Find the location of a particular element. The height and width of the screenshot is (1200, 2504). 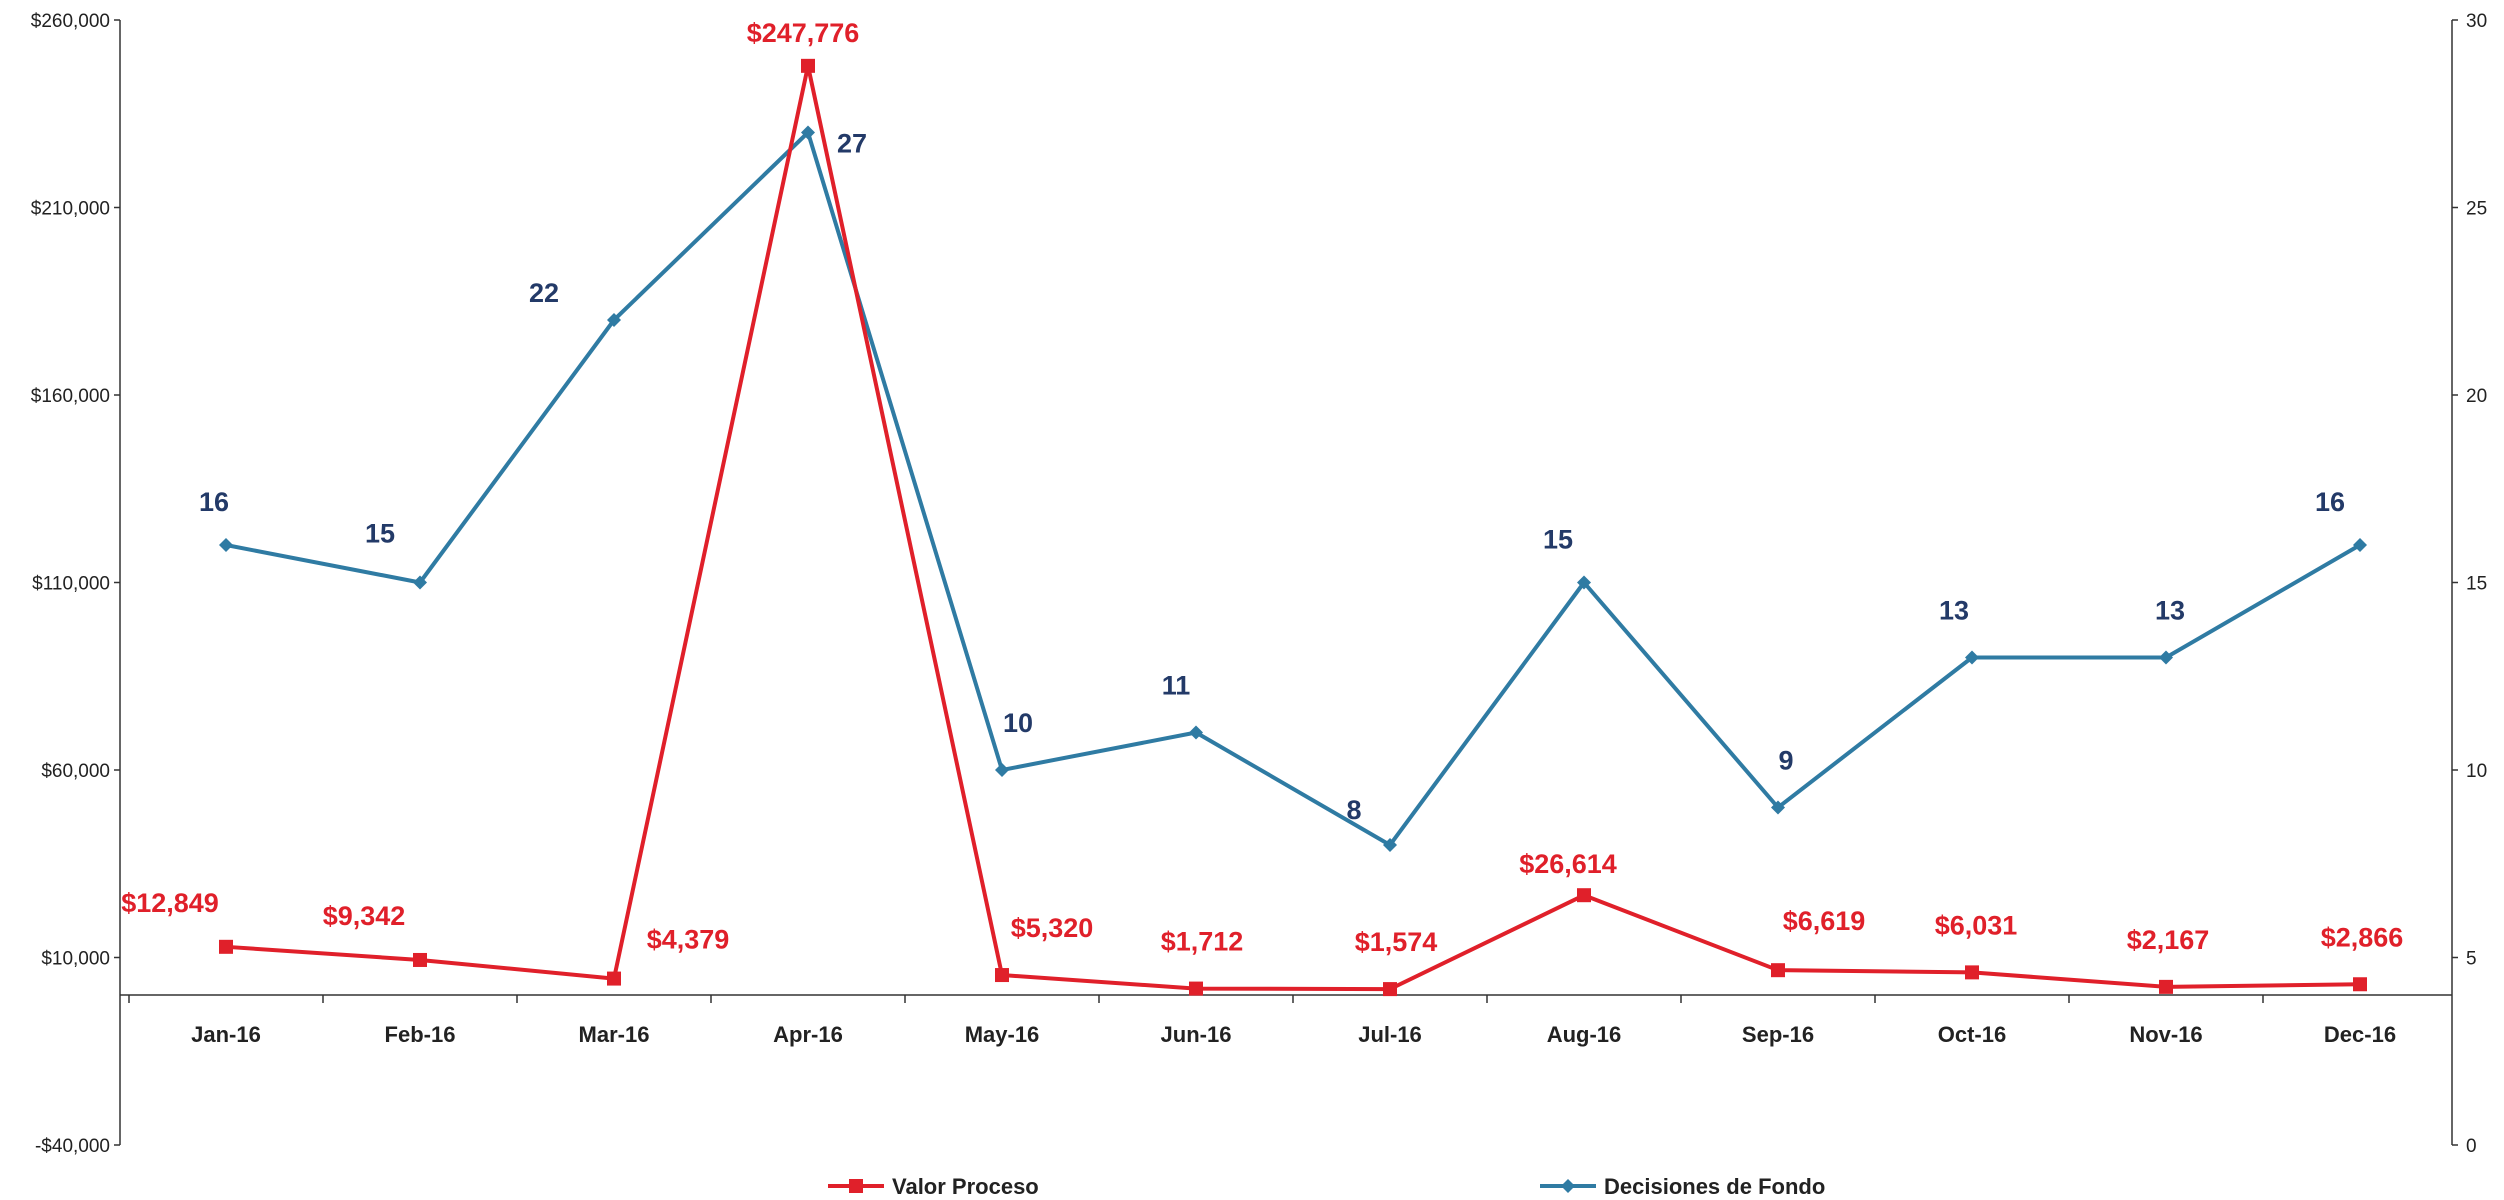

decisiones-de-fondo-data-label: 11 is located at coordinates (1176, 686).